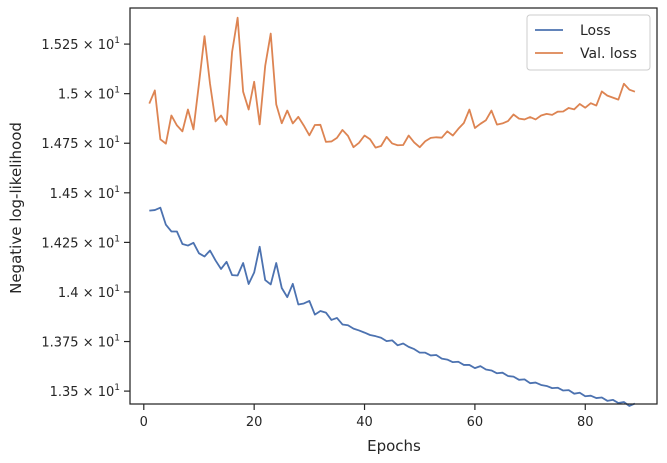  I want to click on legend-box, so click(588, 42).